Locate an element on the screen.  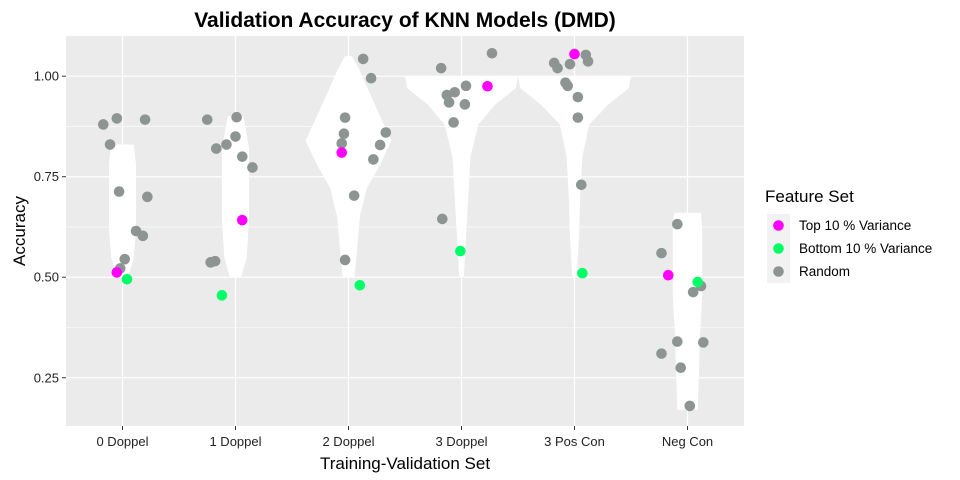
x-tick-label: 2 Doppel is located at coordinates (348, 441).